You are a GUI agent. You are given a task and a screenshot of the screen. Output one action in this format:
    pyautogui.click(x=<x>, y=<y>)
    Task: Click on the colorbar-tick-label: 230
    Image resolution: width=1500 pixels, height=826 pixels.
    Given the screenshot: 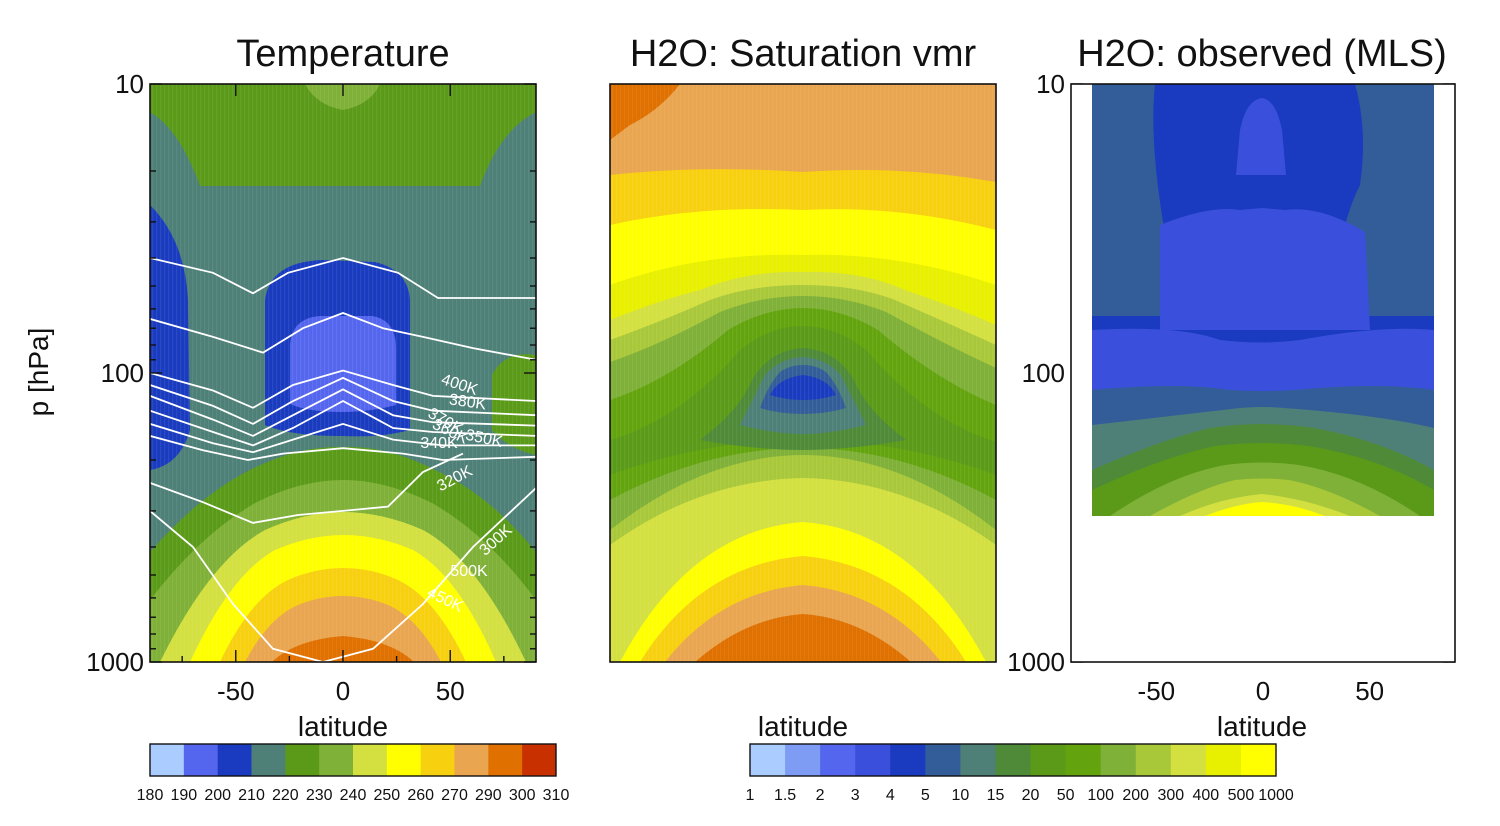 What is the action you would take?
    pyautogui.click(x=319, y=795)
    